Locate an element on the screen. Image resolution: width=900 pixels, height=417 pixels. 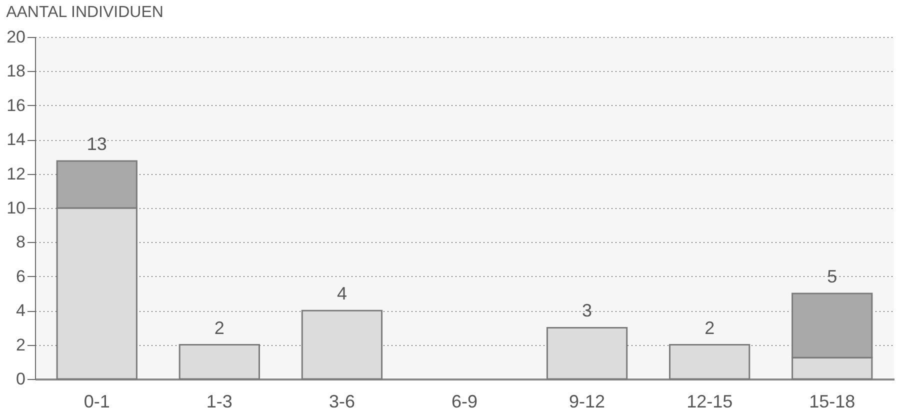
y-tick-label: 8 is located at coordinates (21, 242).